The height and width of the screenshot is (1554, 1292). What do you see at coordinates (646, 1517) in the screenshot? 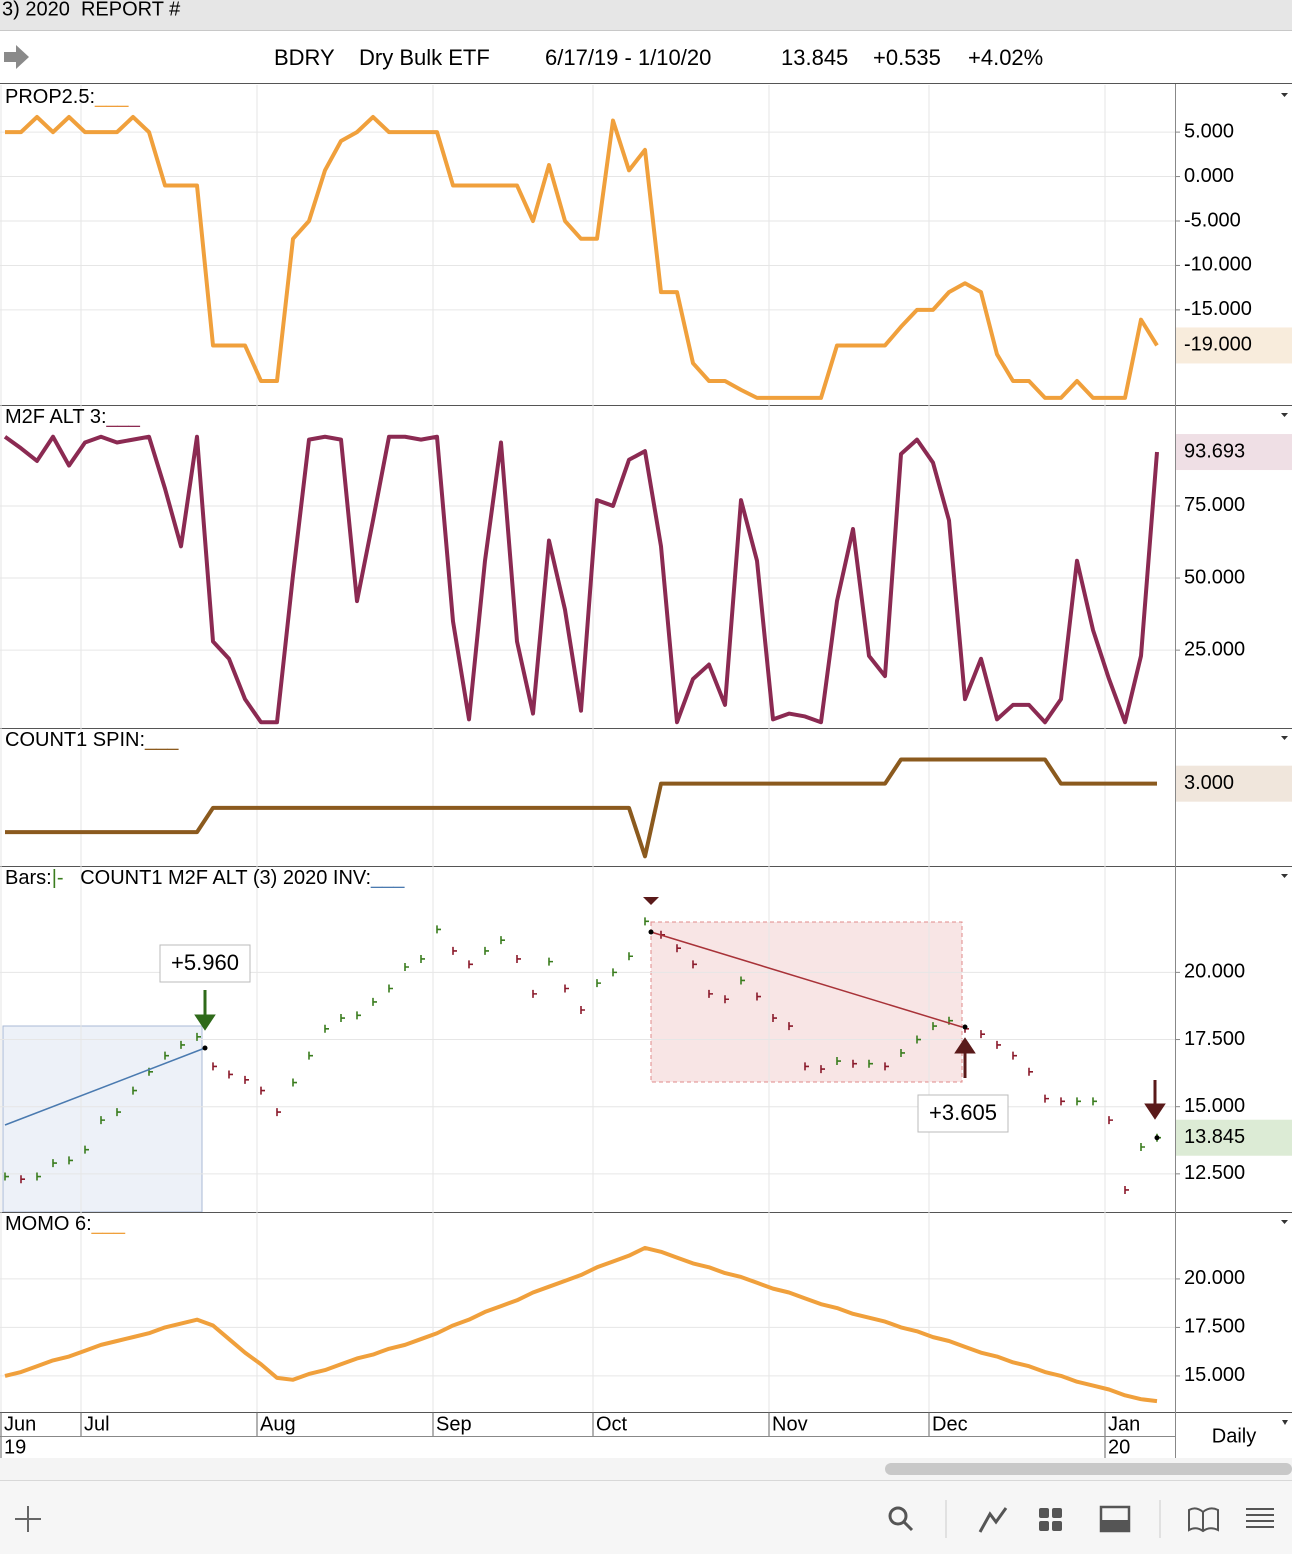
I see `toolbar` at bounding box center [646, 1517].